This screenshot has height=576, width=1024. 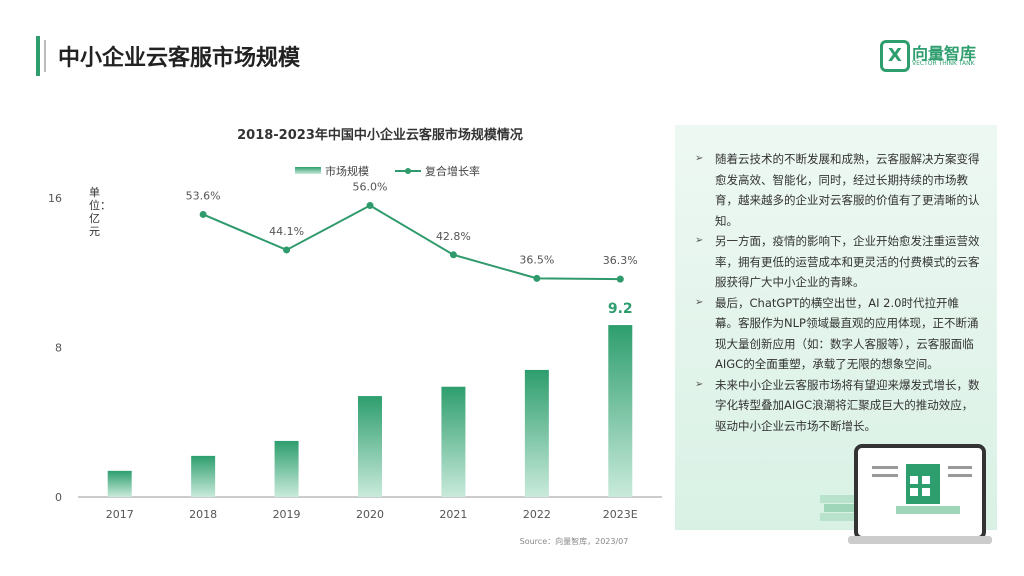 I want to click on legend-label: 市场规模, so click(x=347, y=171).